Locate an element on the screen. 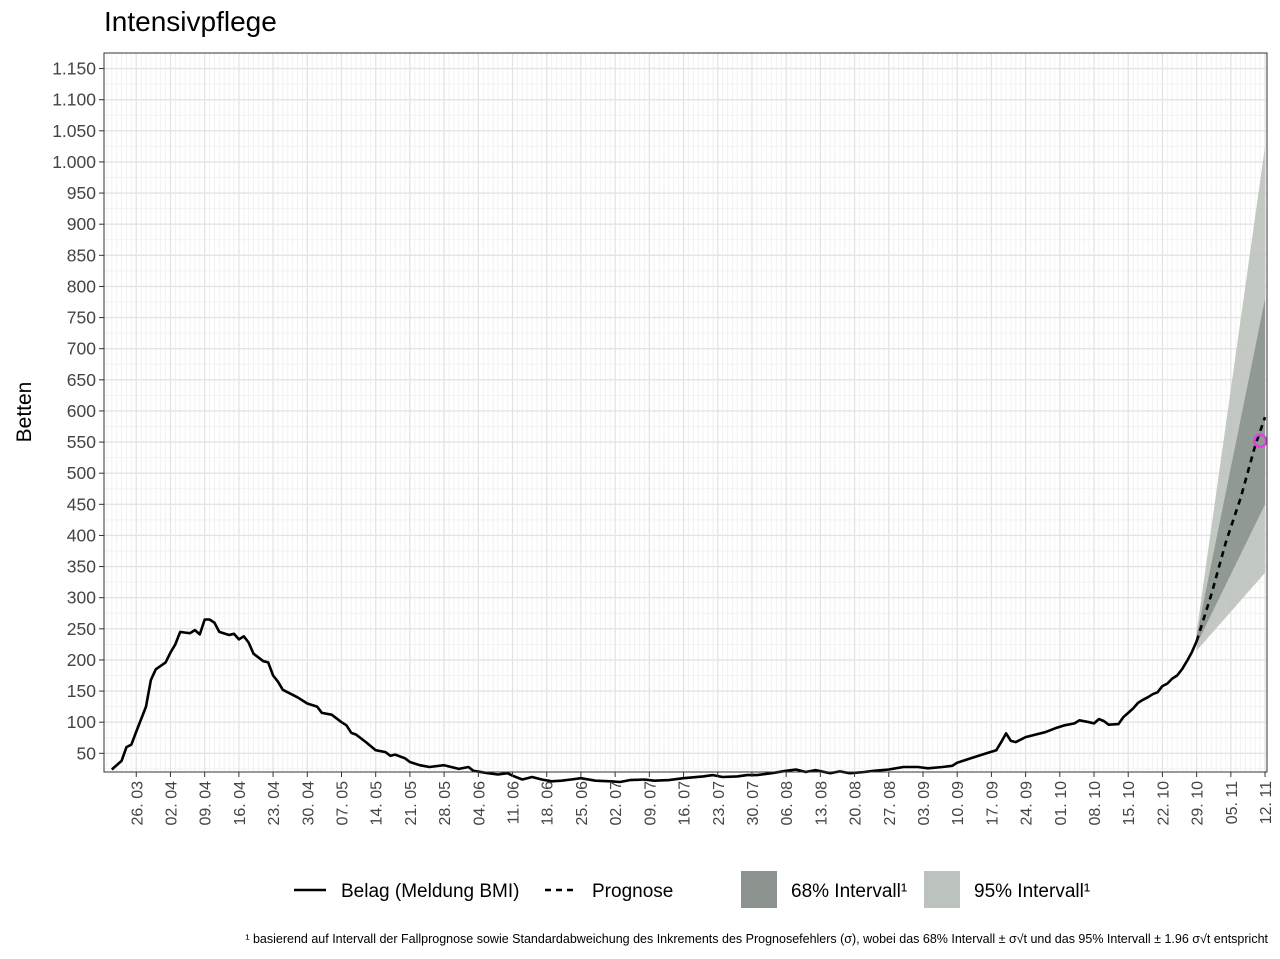 The image size is (1280, 959). x-tick-label: 03. 09 is located at coordinates (924, 803).